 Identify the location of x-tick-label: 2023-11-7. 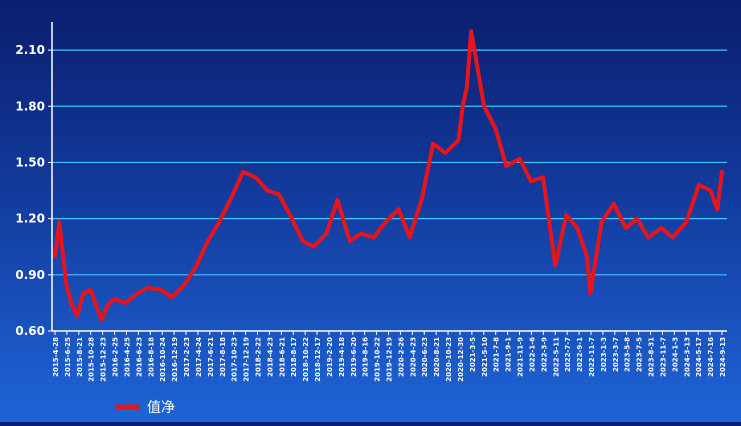
(663, 357).